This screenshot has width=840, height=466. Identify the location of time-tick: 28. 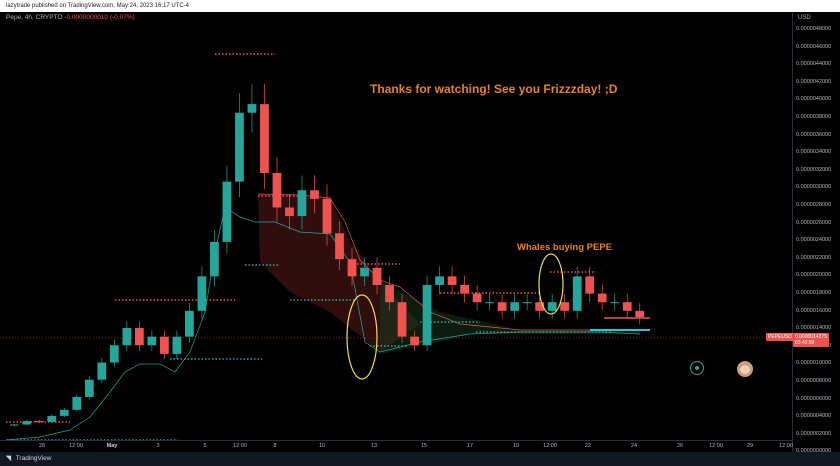
(42, 446).